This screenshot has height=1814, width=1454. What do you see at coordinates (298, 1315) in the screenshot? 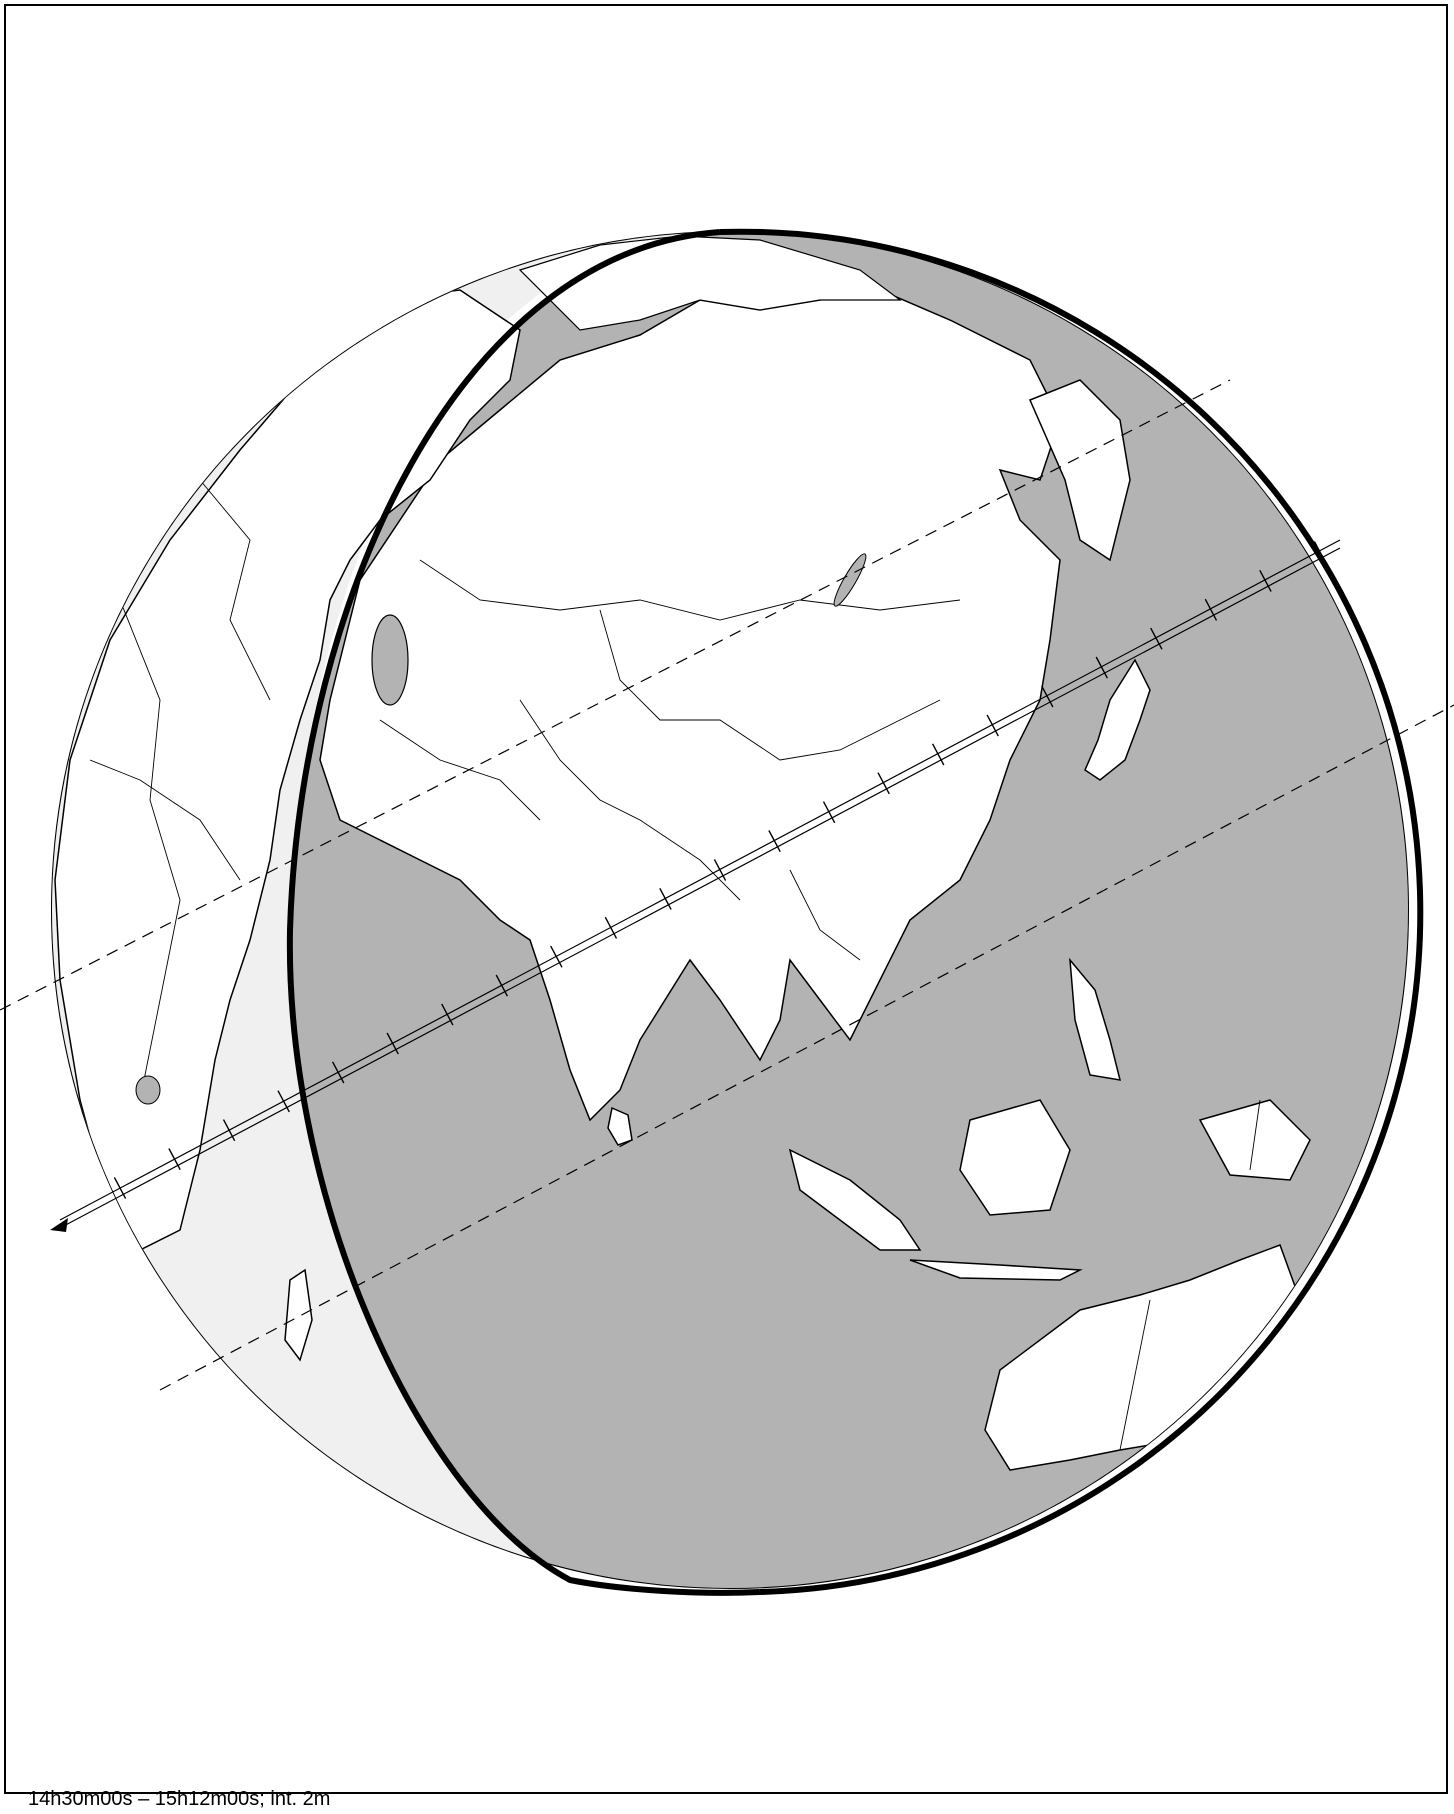
I see `madagascar-island` at bounding box center [298, 1315].